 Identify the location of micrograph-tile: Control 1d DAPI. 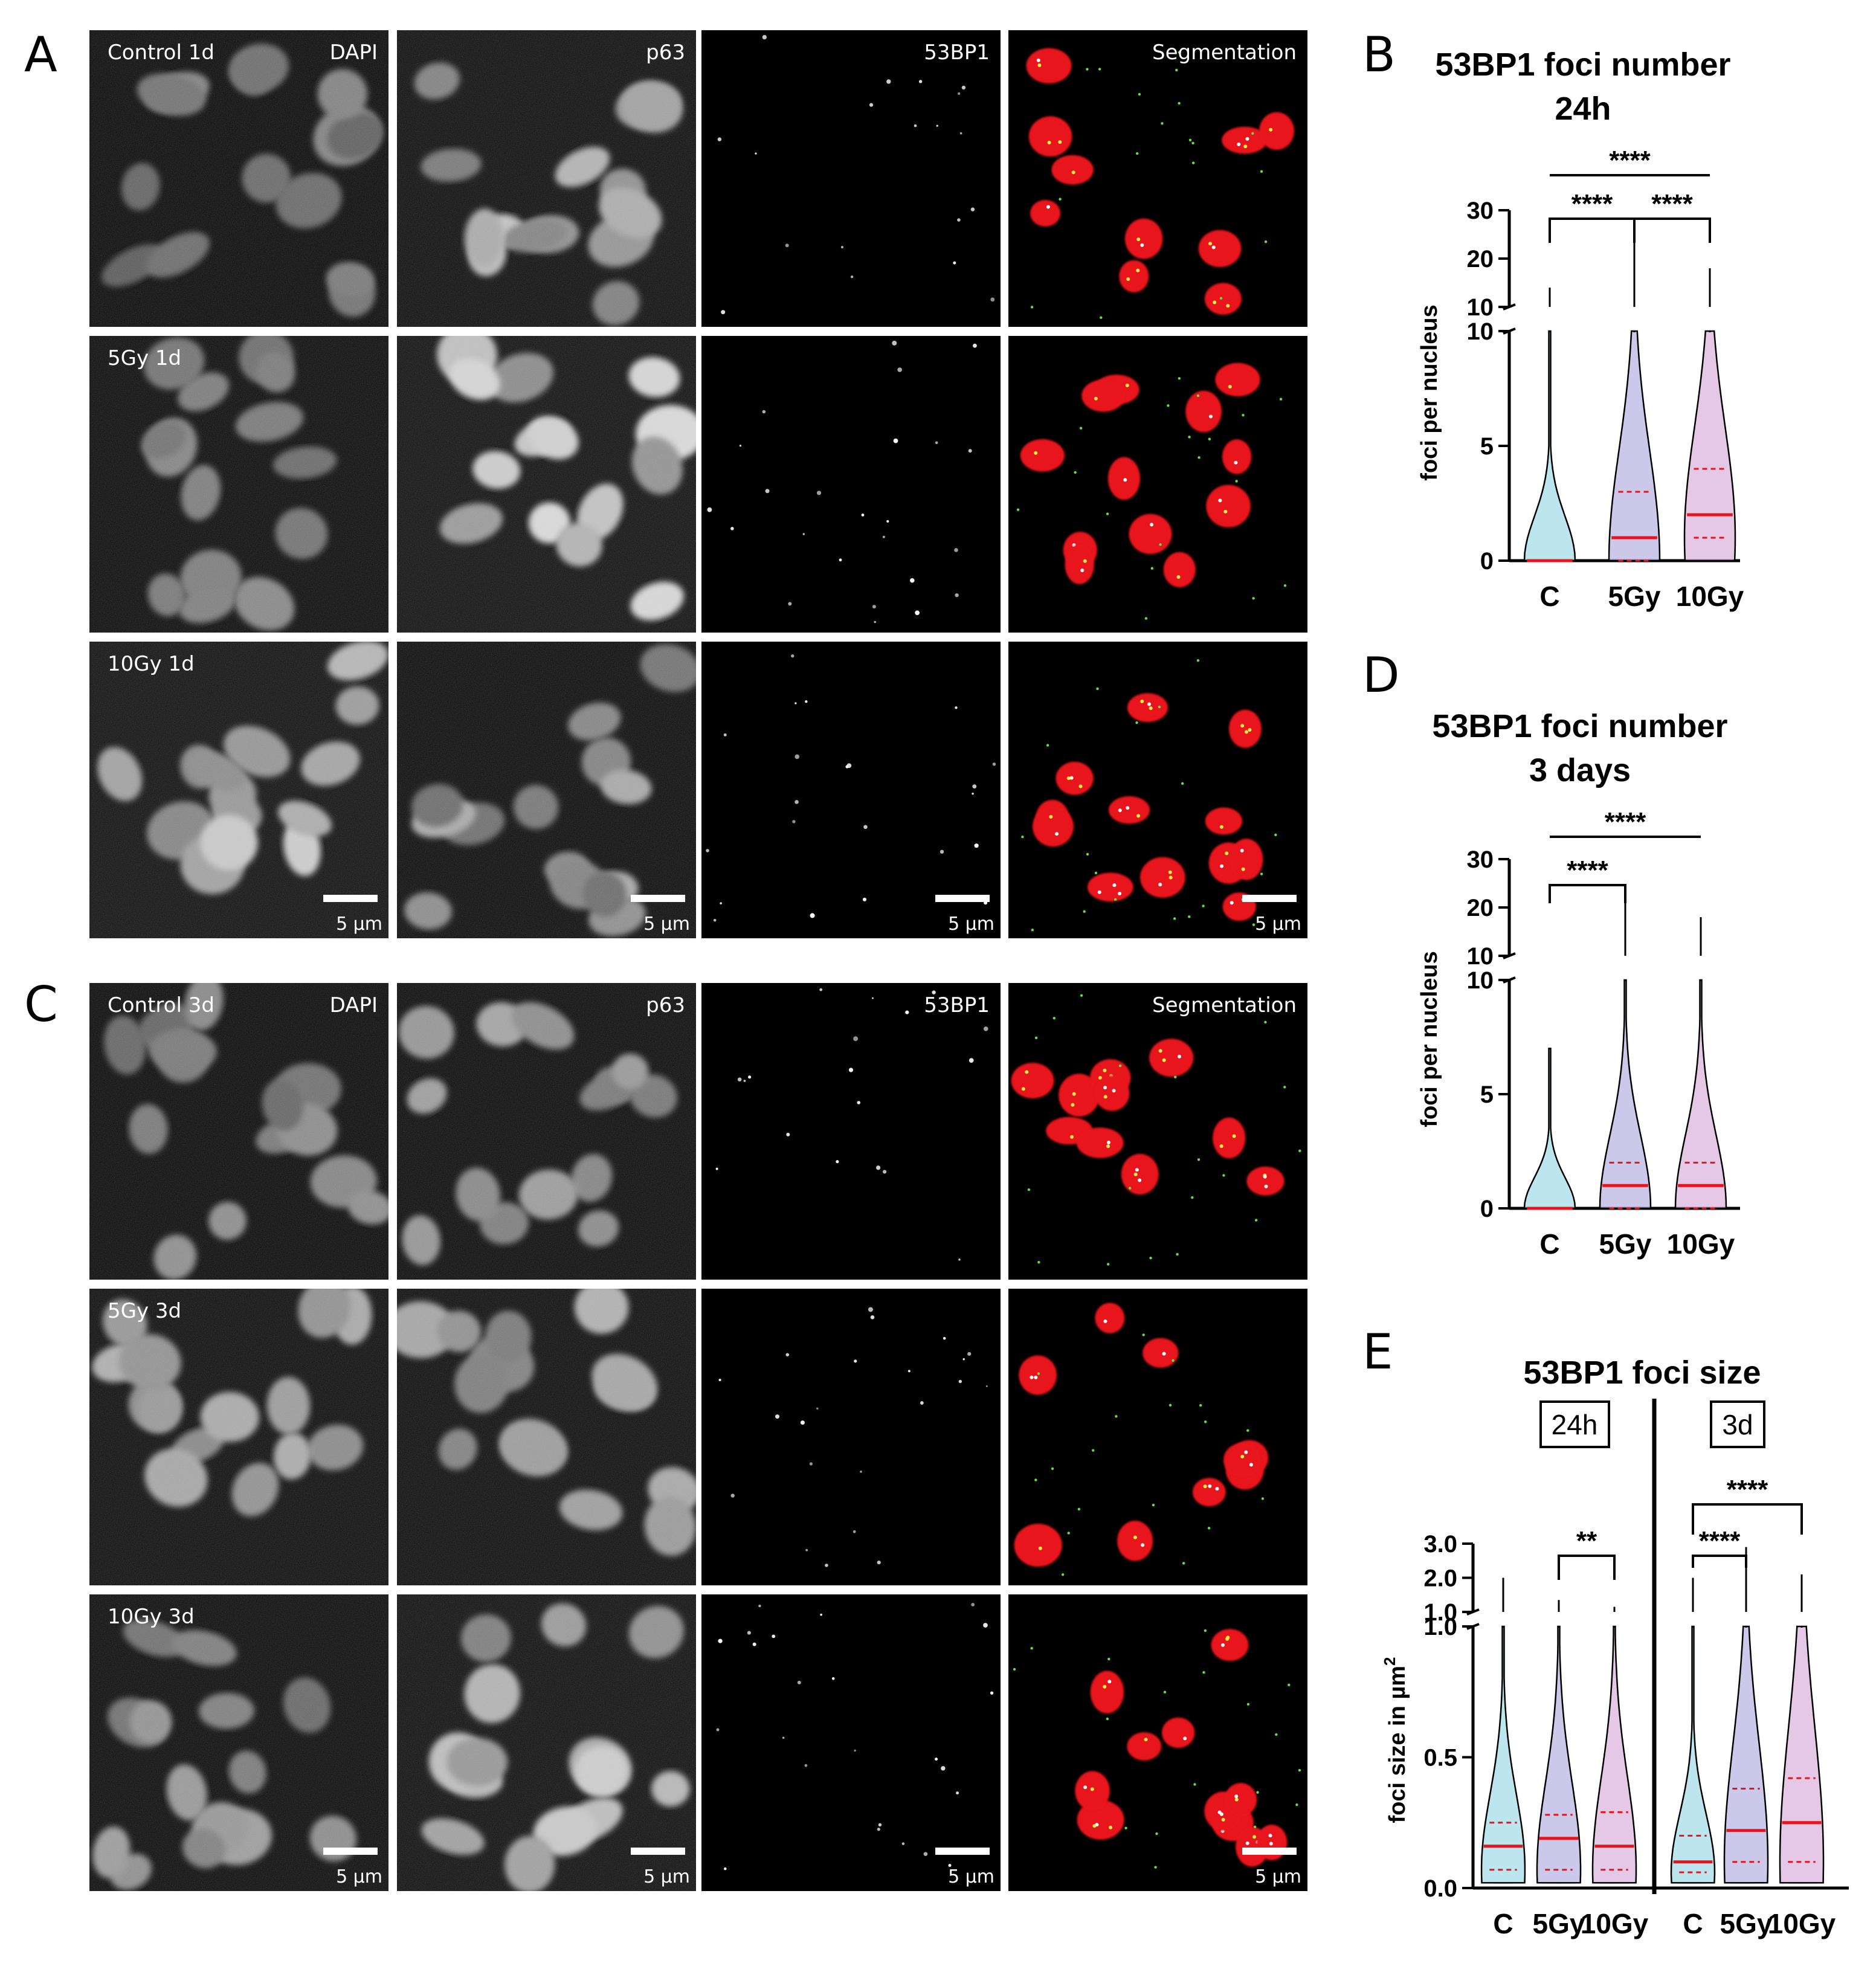
(238, 178).